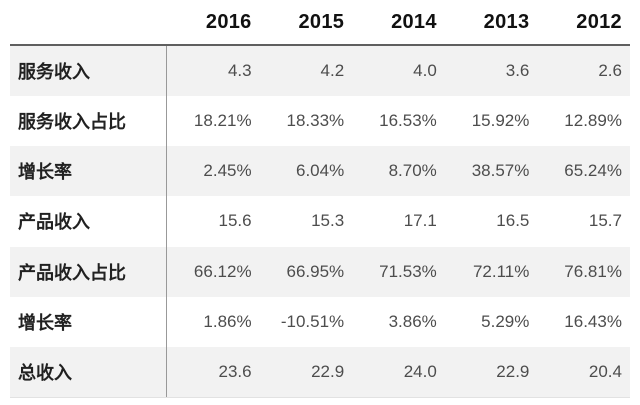 The image size is (640, 405). What do you see at coordinates (222, 121) in the screenshot?
I see `value-cell: 18.21%` at bounding box center [222, 121].